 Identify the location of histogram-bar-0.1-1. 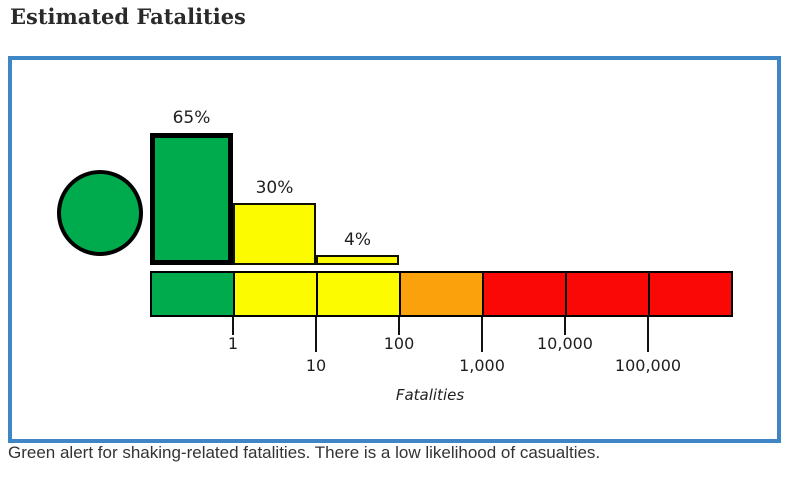
(191, 199).